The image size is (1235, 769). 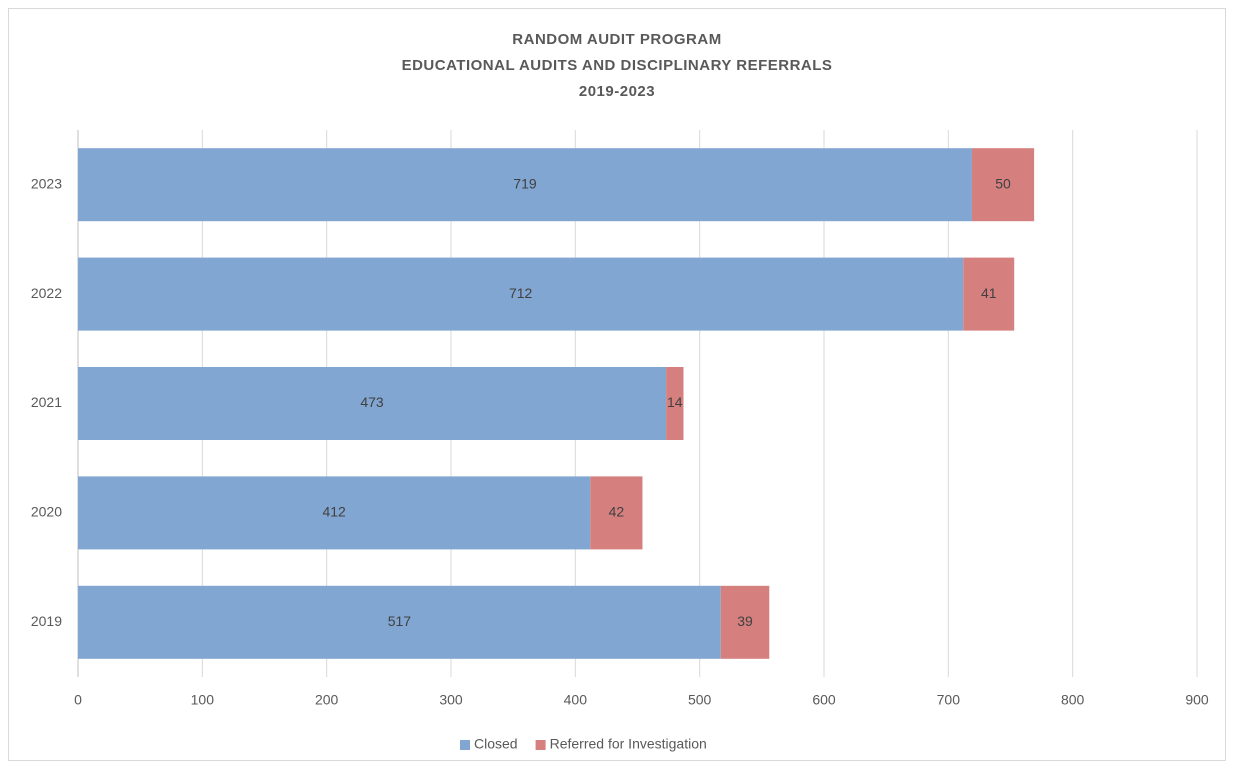 I want to click on x-tick-label: 700, so click(x=949, y=700).